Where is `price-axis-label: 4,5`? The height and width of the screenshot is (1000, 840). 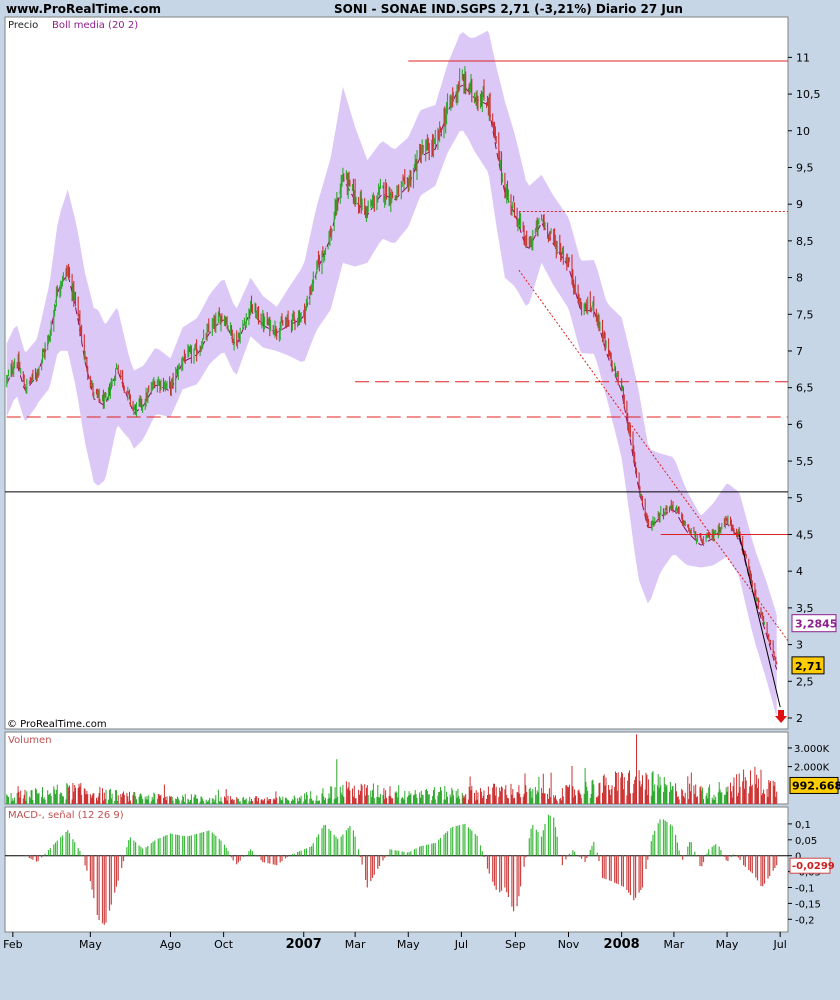 price-axis-label: 4,5 is located at coordinates (805, 534).